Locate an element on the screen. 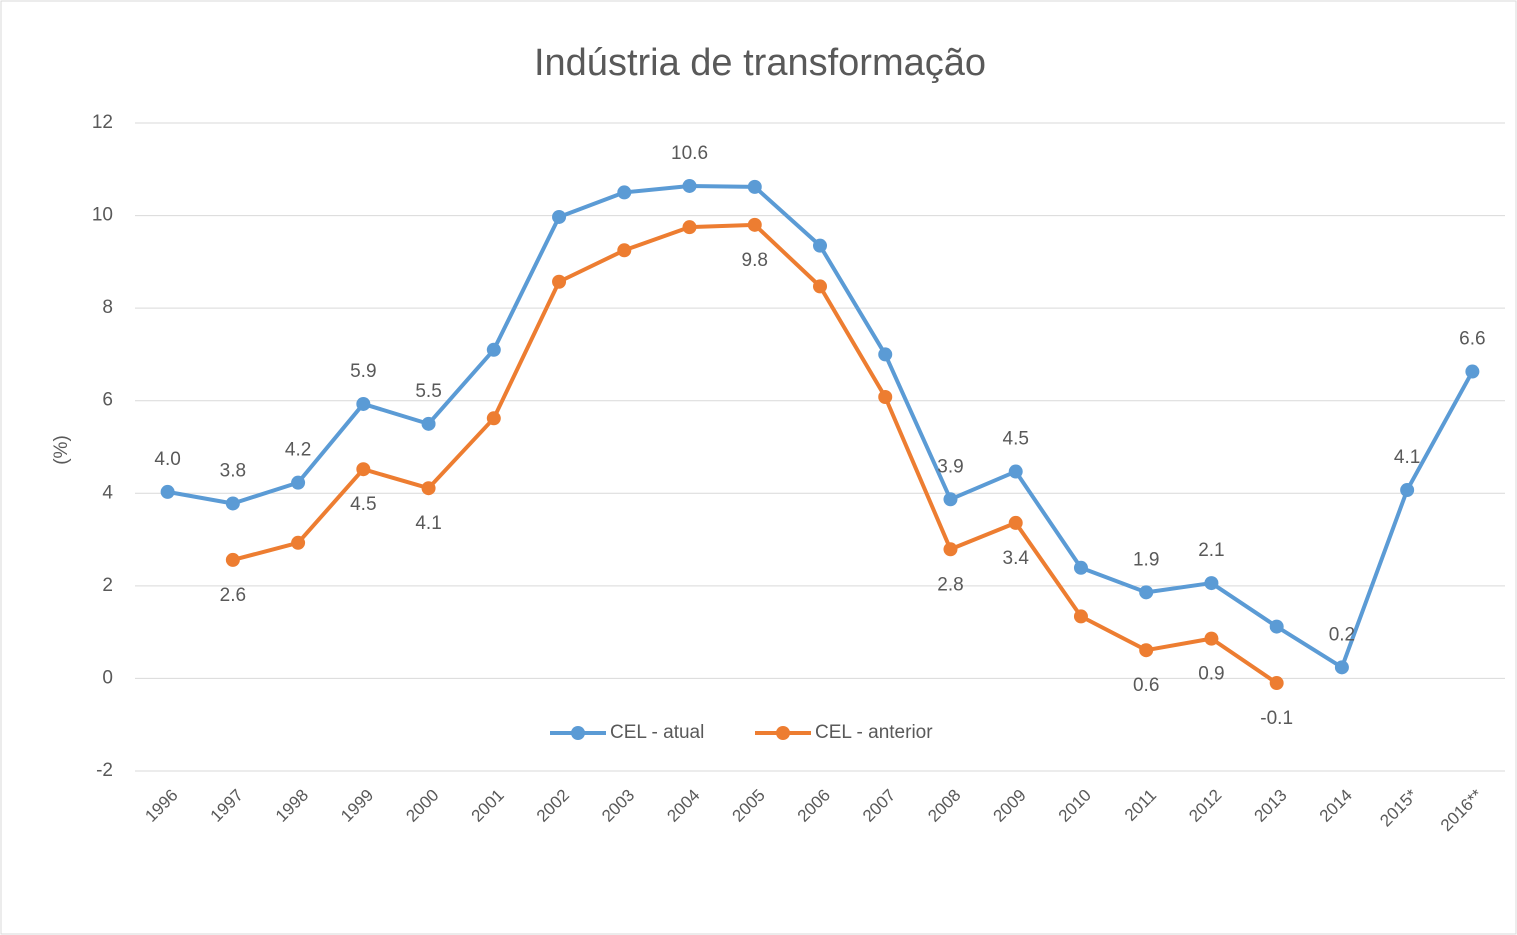 The image size is (1517, 935). data-label: 3.8 is located at coordinates (233, 470).